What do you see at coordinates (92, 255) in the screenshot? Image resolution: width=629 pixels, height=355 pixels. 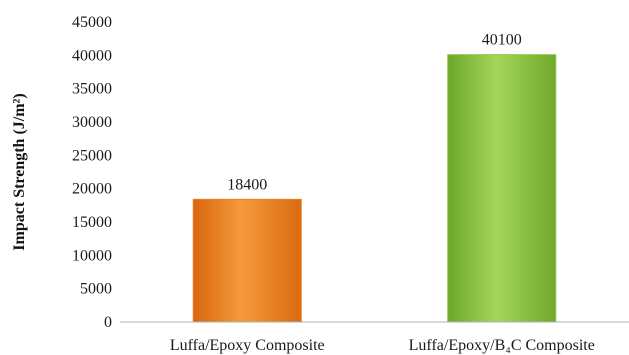 I see `y-tick-label: 10000` at bounding box center [92, 255].